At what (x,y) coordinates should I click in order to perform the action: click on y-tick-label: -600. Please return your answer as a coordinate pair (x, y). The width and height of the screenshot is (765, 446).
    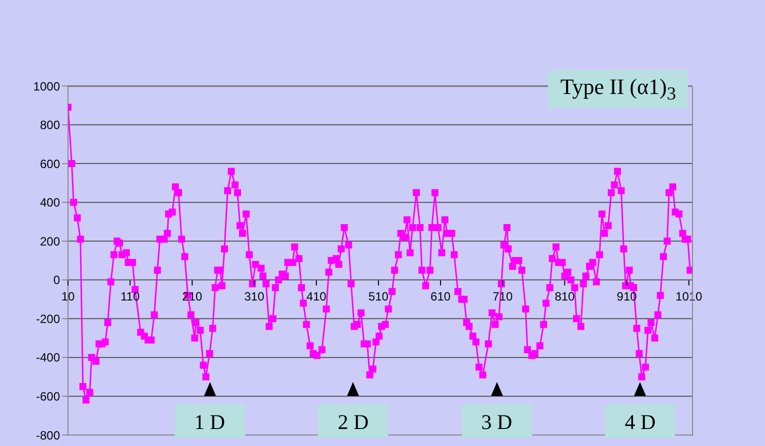
    Looking at the image, I should click on (48, 396).